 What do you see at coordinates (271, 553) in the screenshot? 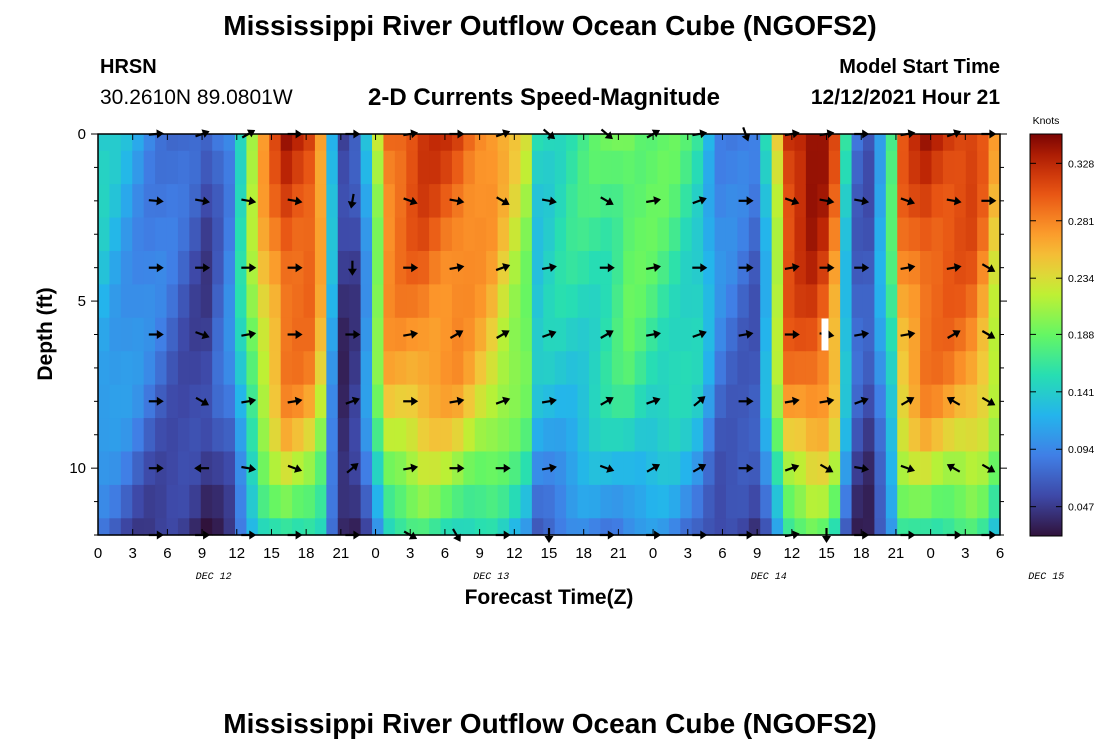
I see `x-tick-label: 15` at bounding box center [271, 553].